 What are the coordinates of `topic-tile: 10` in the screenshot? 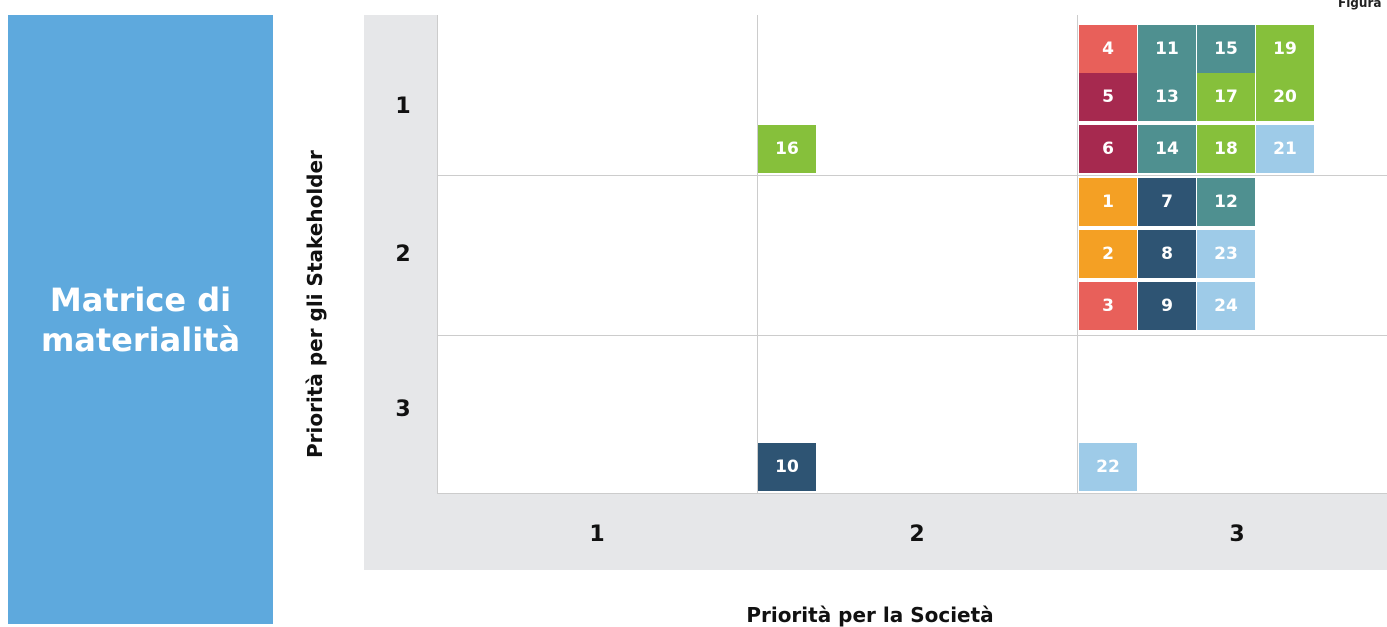 It's located at (787, 467).